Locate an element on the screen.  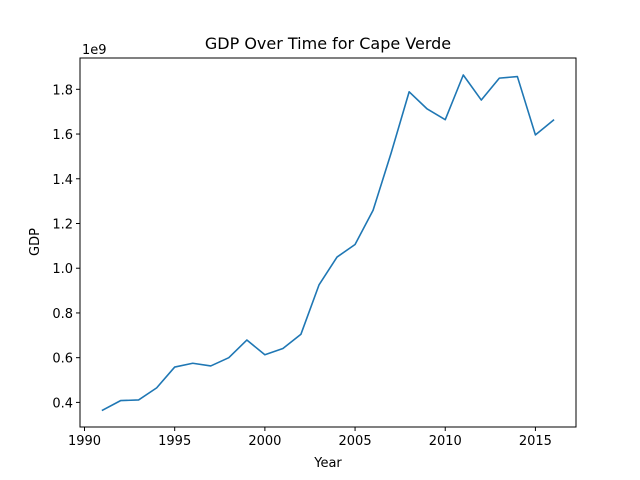
x-tick-label: 2000 is located at coordinates (264, 441).